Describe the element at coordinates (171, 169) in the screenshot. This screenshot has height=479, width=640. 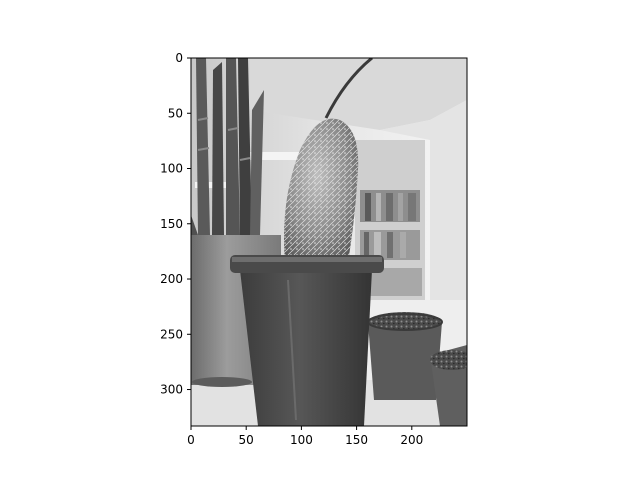
I see `y-tick-label: 100` at that location.